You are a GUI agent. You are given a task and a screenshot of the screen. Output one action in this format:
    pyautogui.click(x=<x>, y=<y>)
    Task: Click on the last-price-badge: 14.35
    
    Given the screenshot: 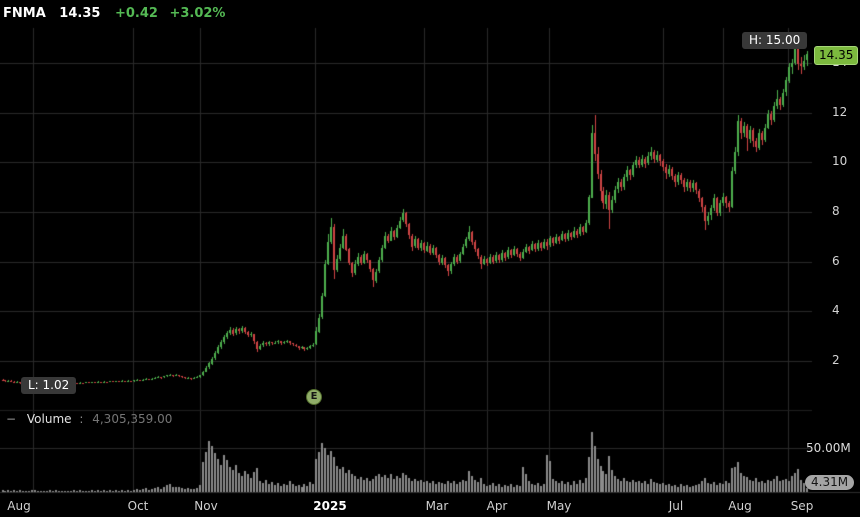 What is the action you would take?
    pyautogui.click(x=836, y=55)
    